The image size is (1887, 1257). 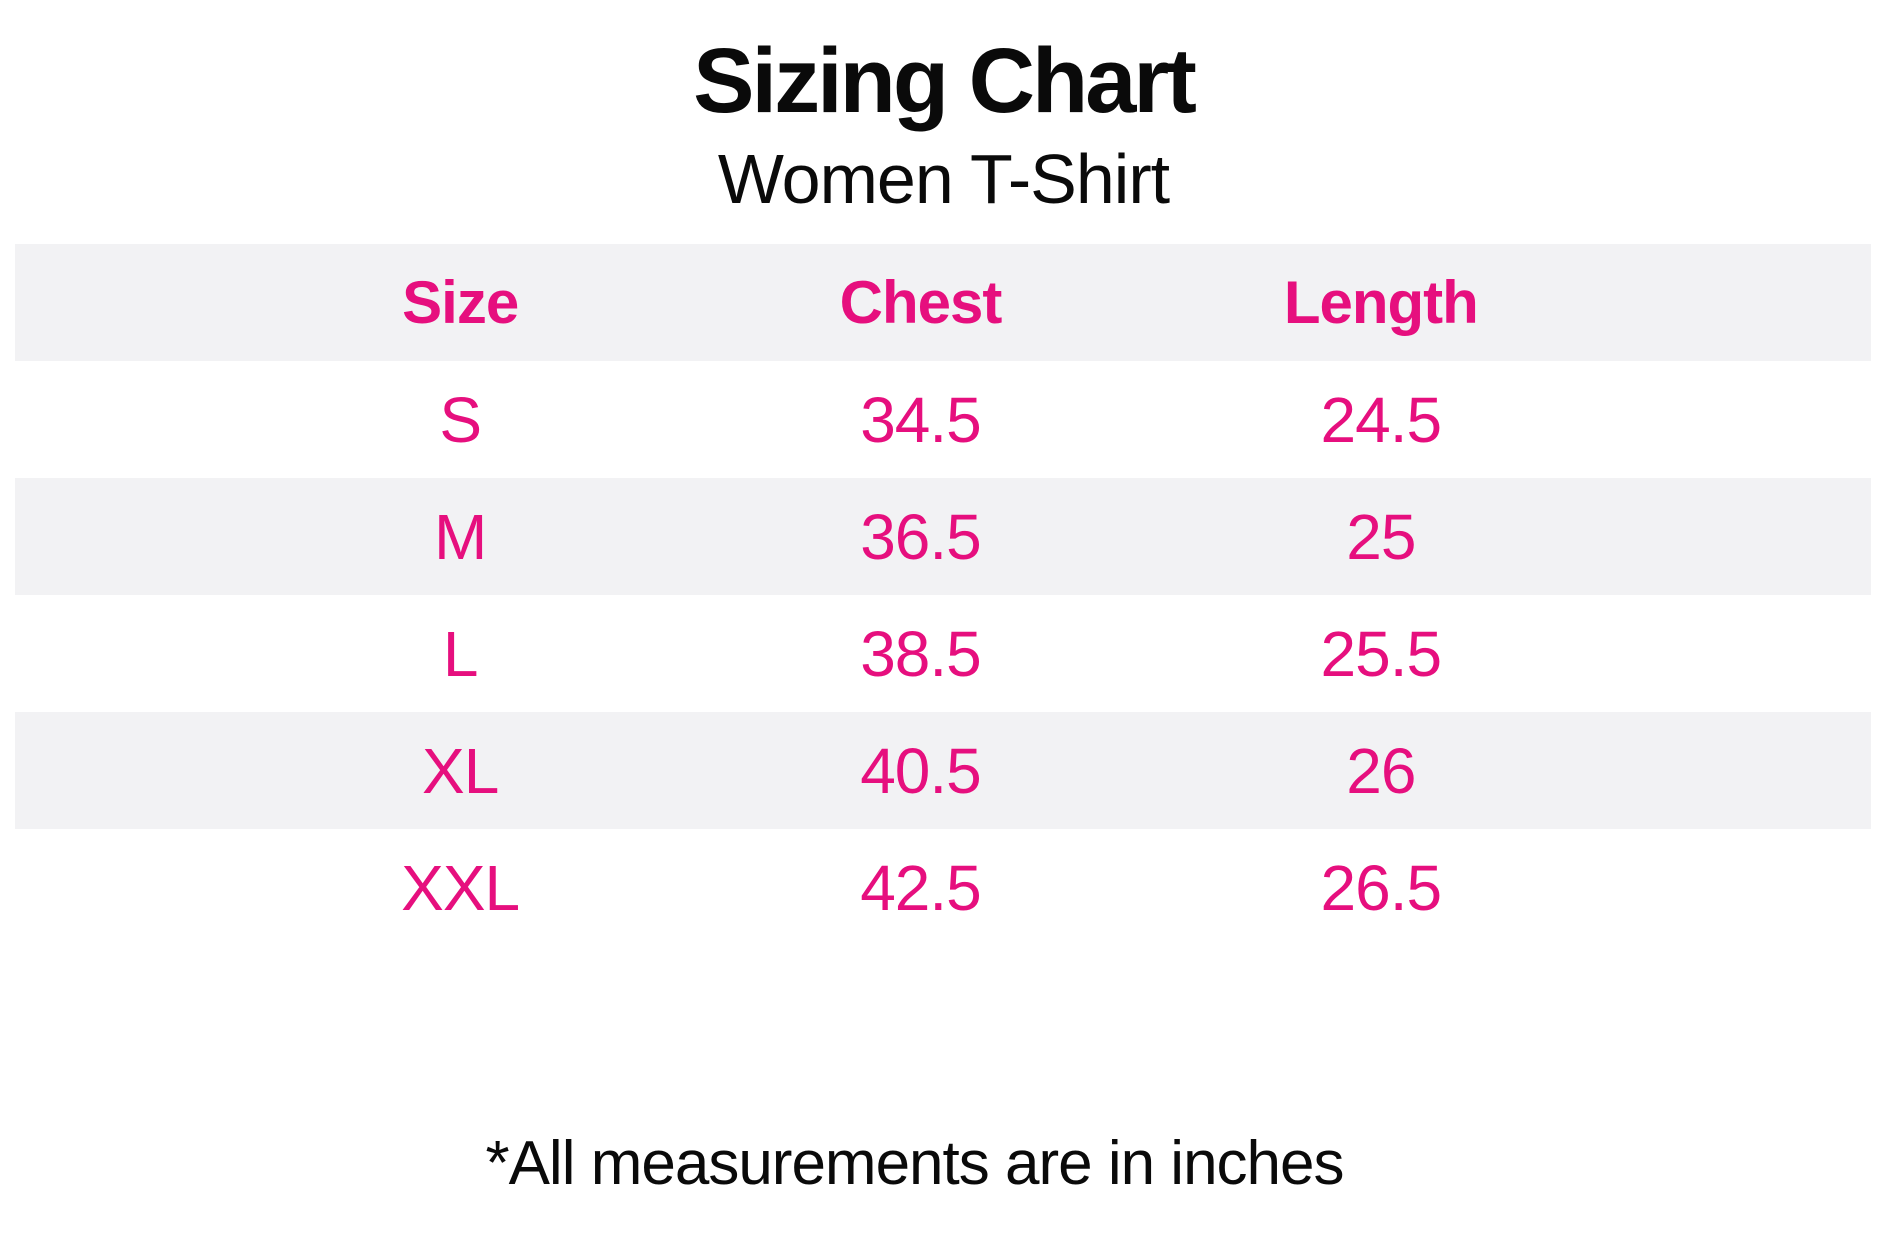 I want to click on chest-cell: 42.5, so click(x=921, y=887).